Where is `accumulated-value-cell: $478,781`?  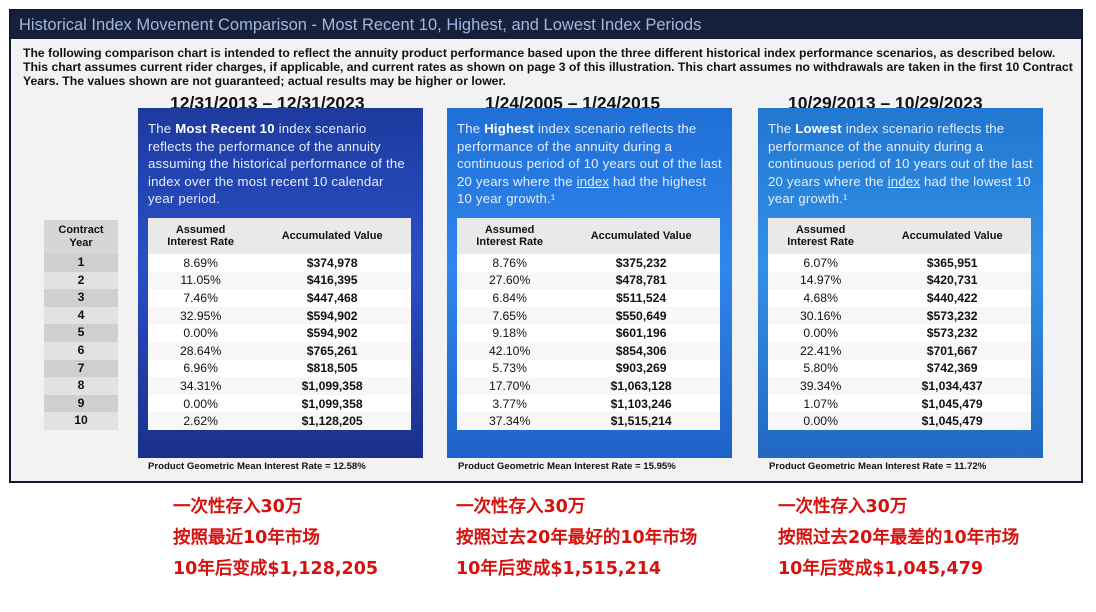 accumulated-value-cell: $478,781 is located at coordinates (641, 280).